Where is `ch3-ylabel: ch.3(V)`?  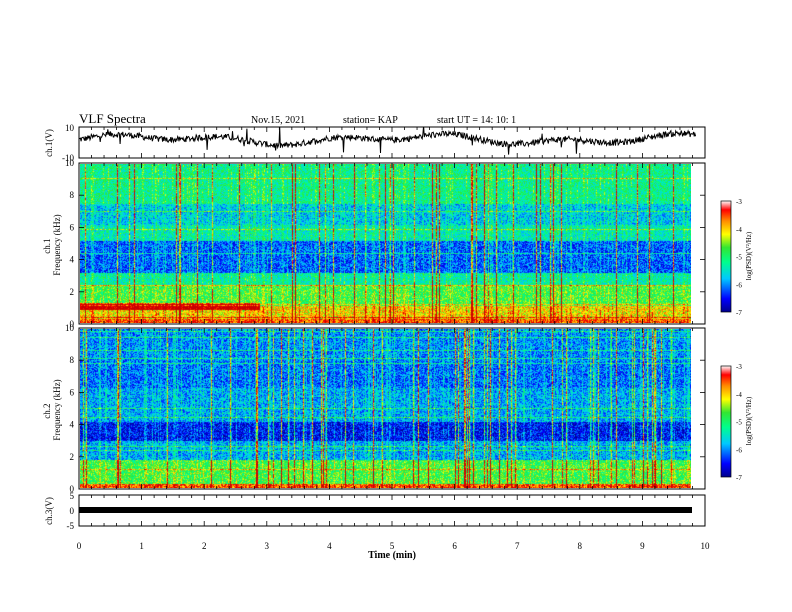 ch3-ylabel: ch.3(V) is located at coordinates (49, 511).